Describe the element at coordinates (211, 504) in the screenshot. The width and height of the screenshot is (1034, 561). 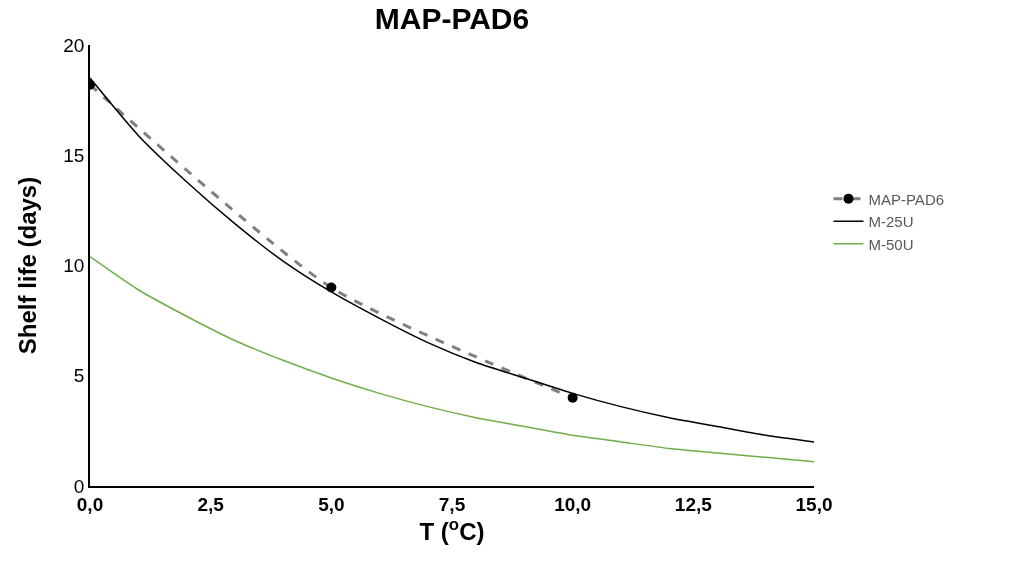
I see `x-tick-label: 2,5` at that location.